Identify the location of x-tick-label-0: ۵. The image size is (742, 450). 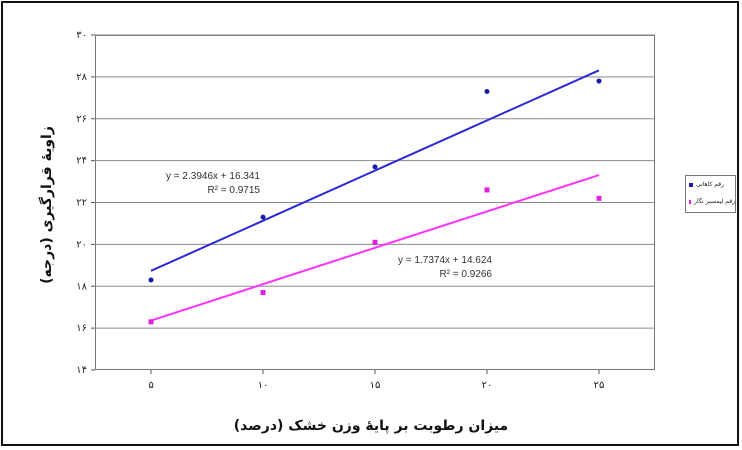
(150, 385).